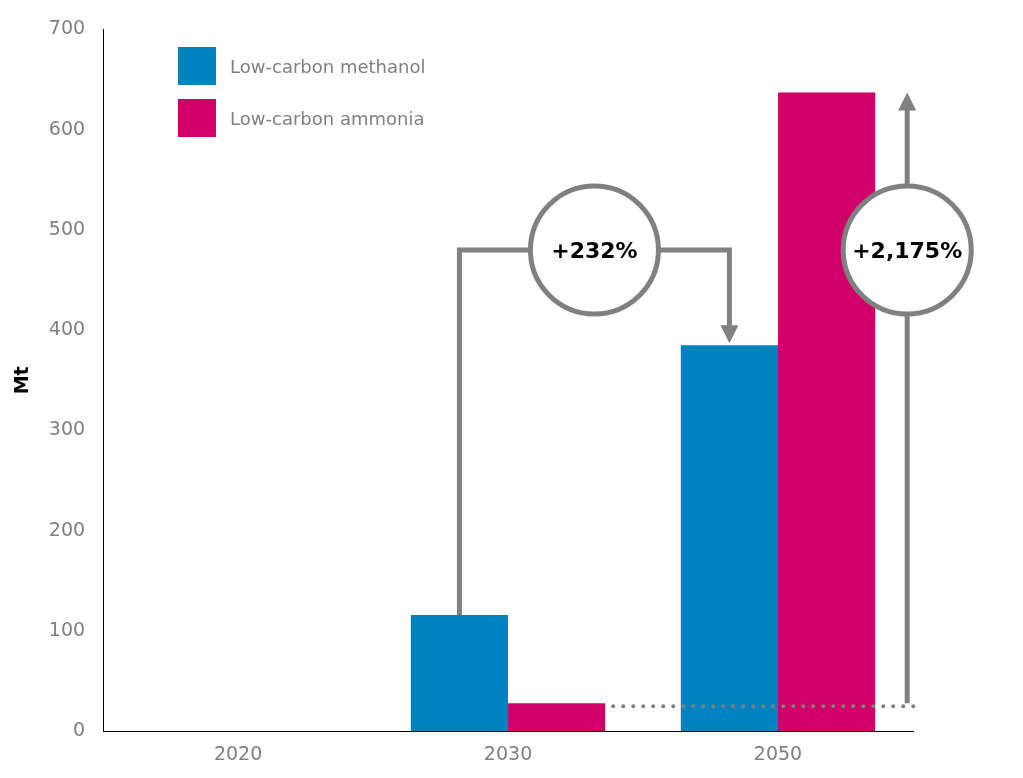 Image resolution: width=1023 pixels, height=778 pixels. What do you see at coordinates (328, 66) in the screenshot?
I see `legend-label: Low-carbon methanol` at bounding box center [328, 66].